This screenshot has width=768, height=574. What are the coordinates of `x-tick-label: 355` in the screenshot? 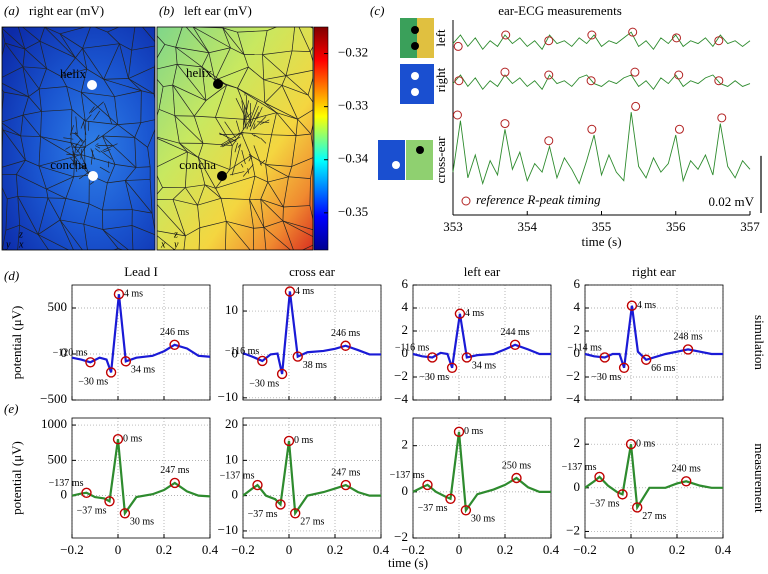 It's located at (602, 226).